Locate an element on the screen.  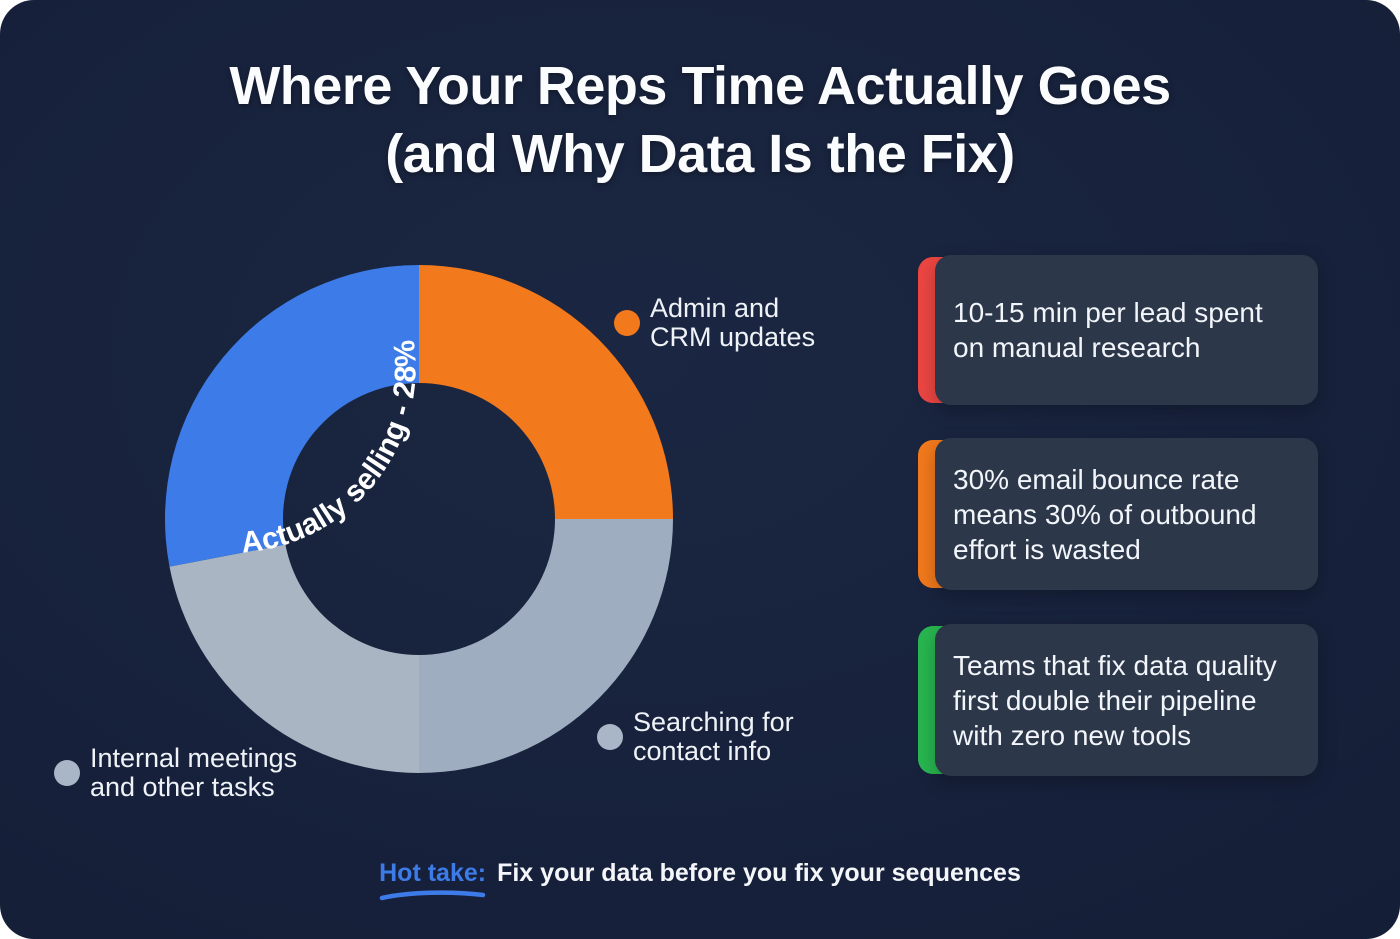
legend-label-searching: Searching for contact info is located at coordinates (713, 737).